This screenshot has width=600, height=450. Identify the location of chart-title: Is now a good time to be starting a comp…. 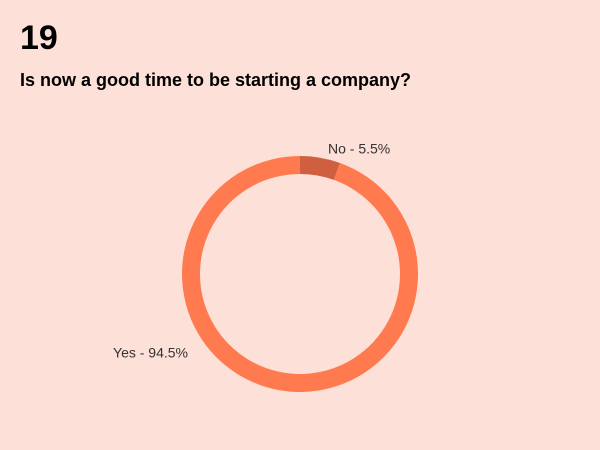
(215, 80).